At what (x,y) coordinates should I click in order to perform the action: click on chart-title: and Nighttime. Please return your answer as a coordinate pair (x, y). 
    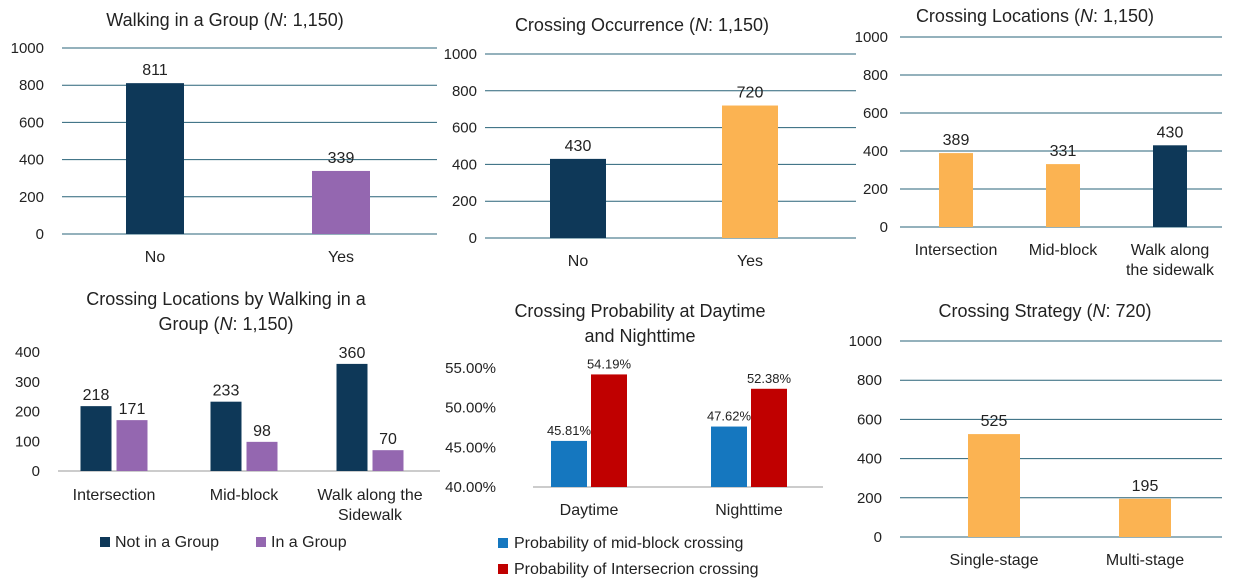
    Looking at the image, I should click on (639, 336).